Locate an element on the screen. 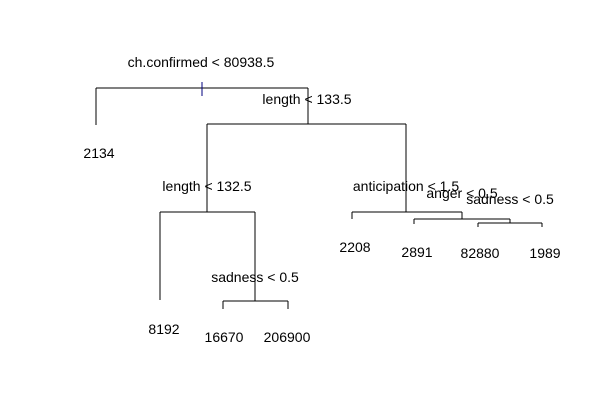 The image size is (600, 415). leaf-value: 1989 is located at coordinates (544, 253).